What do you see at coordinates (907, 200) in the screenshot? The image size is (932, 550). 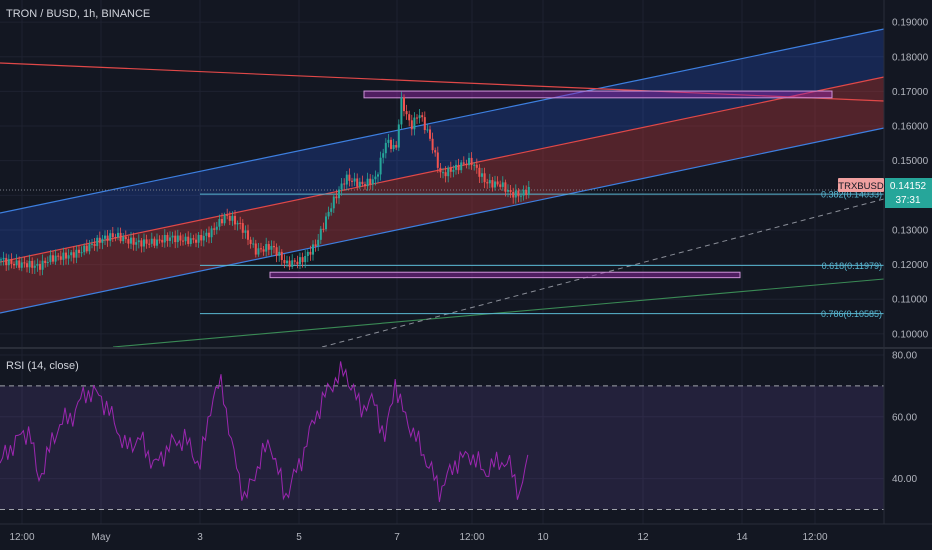 I see `price-badge-countdown: 37:31` at bounding box center [907, 200].